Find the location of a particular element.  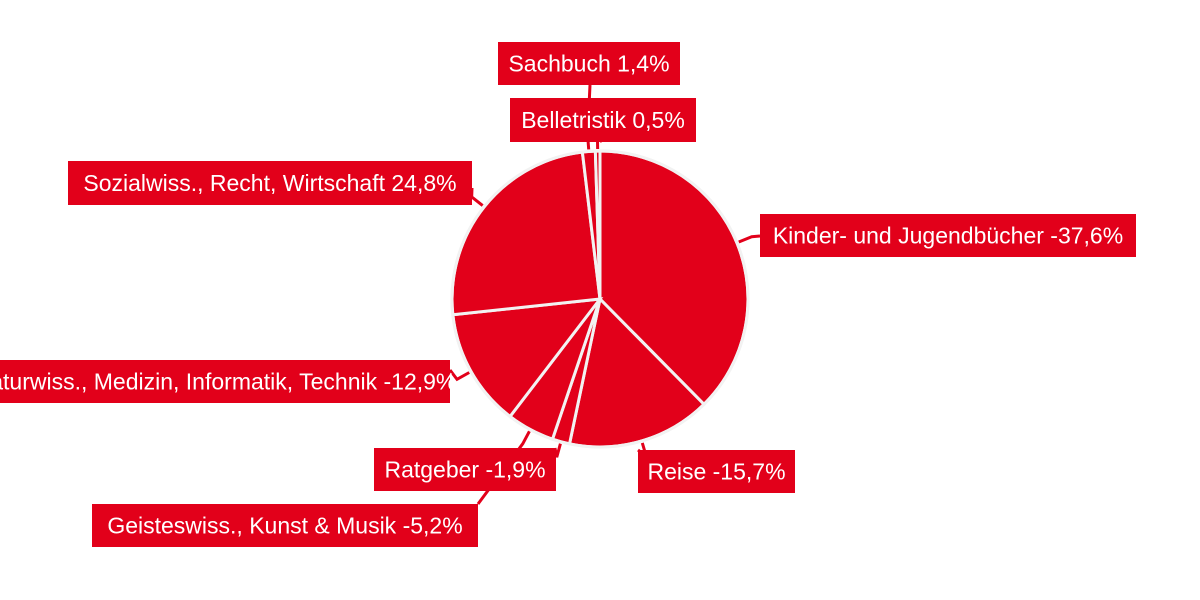

data-label-8: Belletristik 0,5% is located at coordinates (603, 120).